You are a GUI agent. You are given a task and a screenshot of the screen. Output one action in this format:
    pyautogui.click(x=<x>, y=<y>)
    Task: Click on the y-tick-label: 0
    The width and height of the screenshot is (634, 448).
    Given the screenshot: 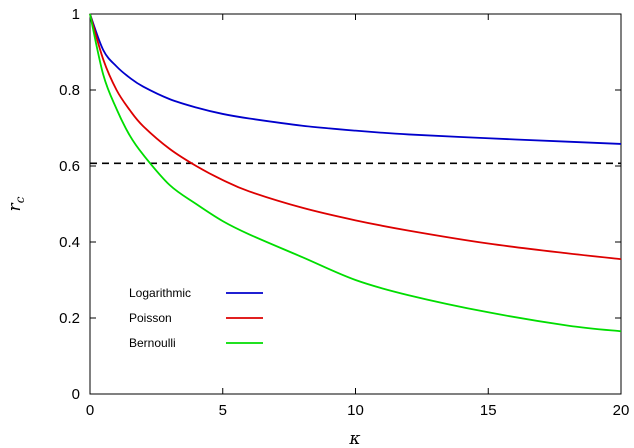 What is the action you would take?
    pyautogui.click(x=76, y=394)
    